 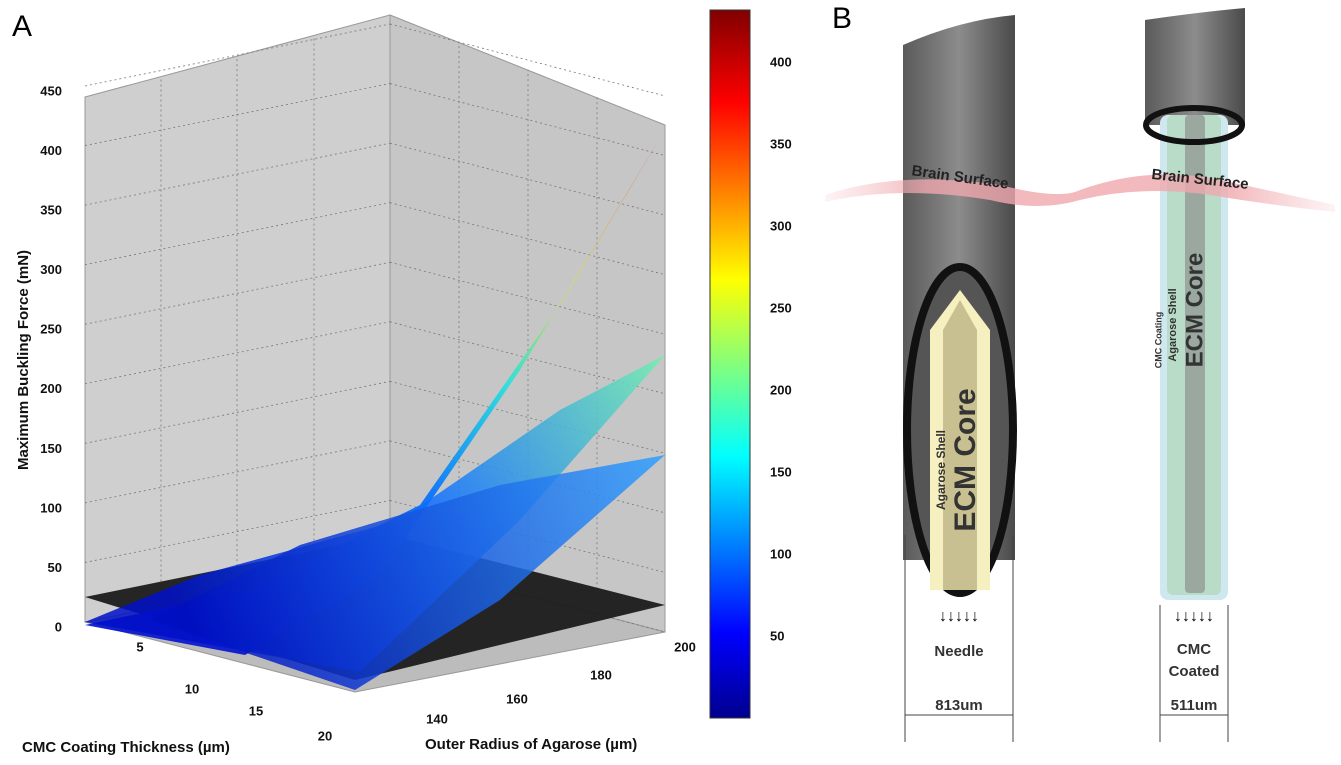 What do you see at coordinates (1158, 340) in the screenshot?
I see `coating-label: CMC Coating` at bounding box center [1158, 340].